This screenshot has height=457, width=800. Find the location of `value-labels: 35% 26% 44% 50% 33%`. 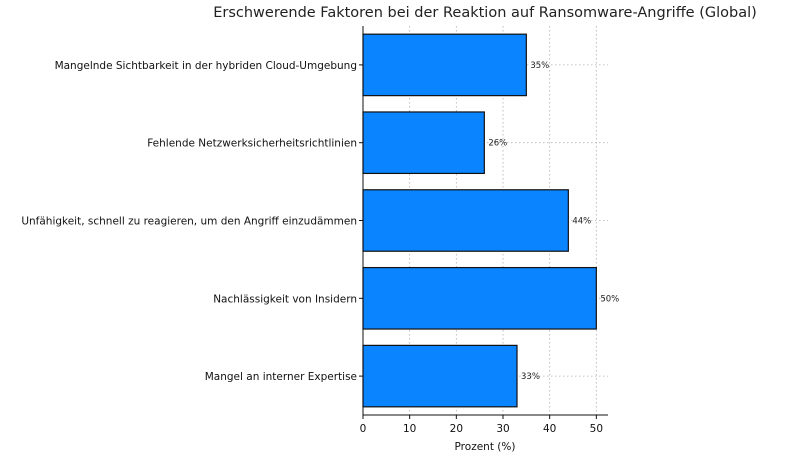

value-labels: 35% 26% 44% 50% 33% is located at coordinates (553, 221).